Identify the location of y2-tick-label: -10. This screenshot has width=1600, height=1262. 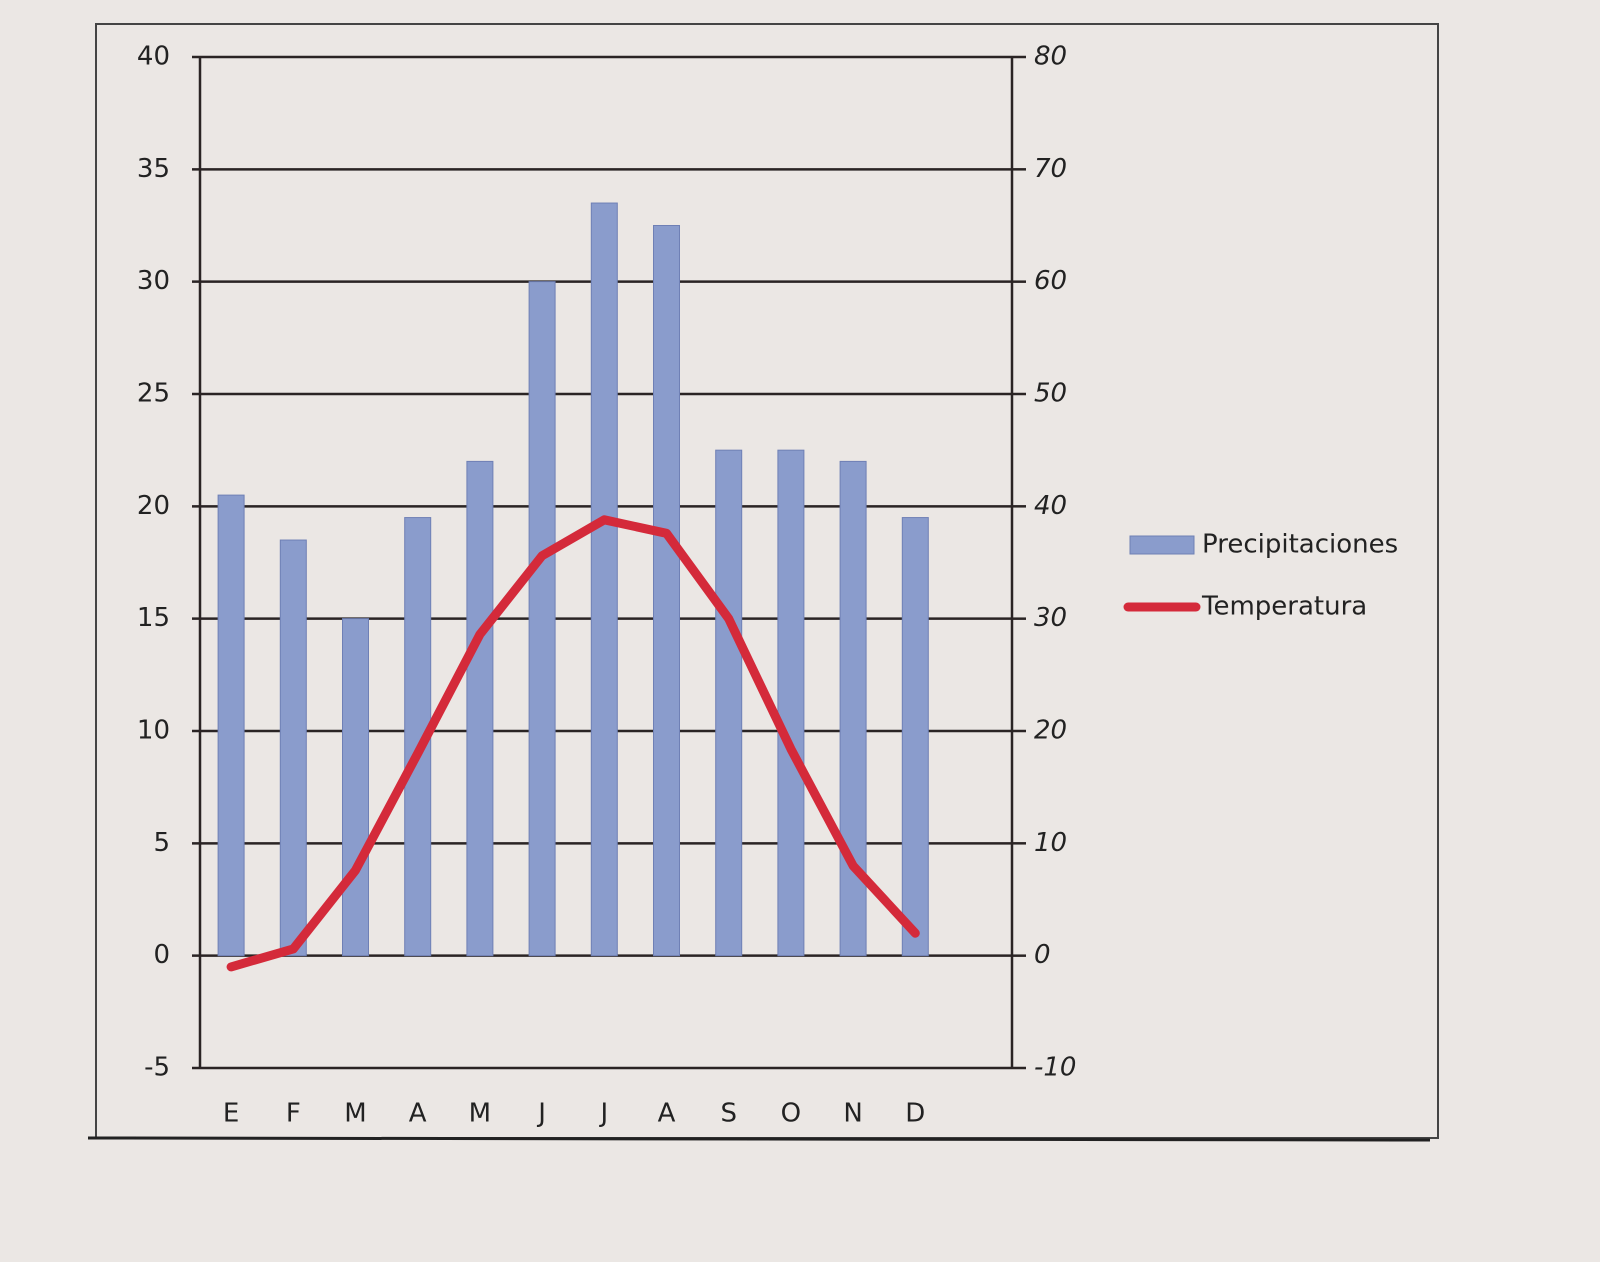
(1055, 1068).